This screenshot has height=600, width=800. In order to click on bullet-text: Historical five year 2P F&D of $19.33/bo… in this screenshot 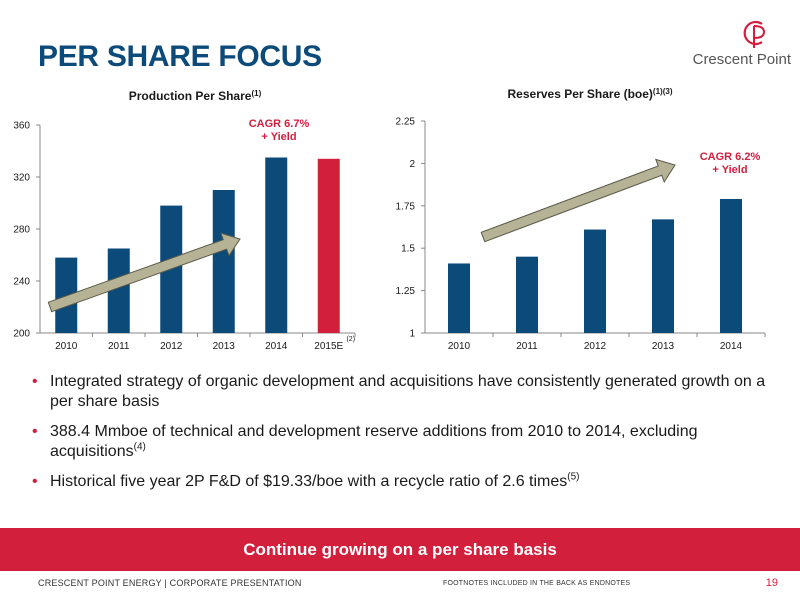, I will do `click(309, 481)`.